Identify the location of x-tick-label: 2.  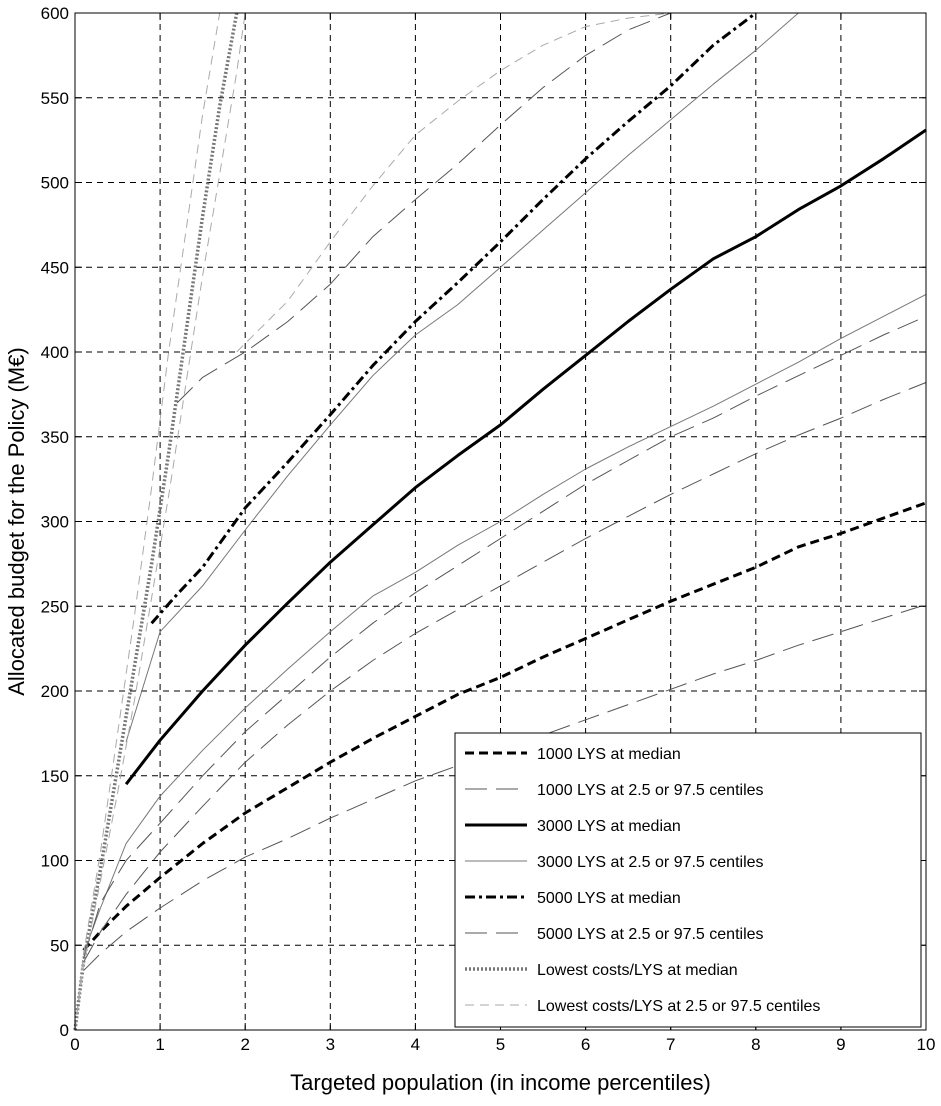
(244, 1044).